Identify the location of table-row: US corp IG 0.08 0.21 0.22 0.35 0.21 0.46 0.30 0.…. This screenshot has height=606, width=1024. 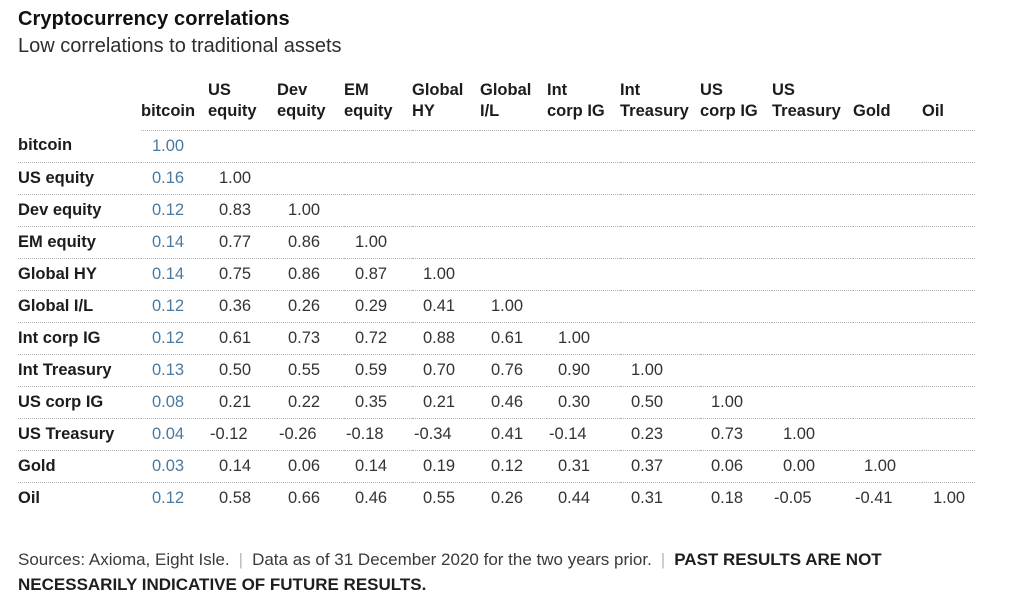
(496, 402).